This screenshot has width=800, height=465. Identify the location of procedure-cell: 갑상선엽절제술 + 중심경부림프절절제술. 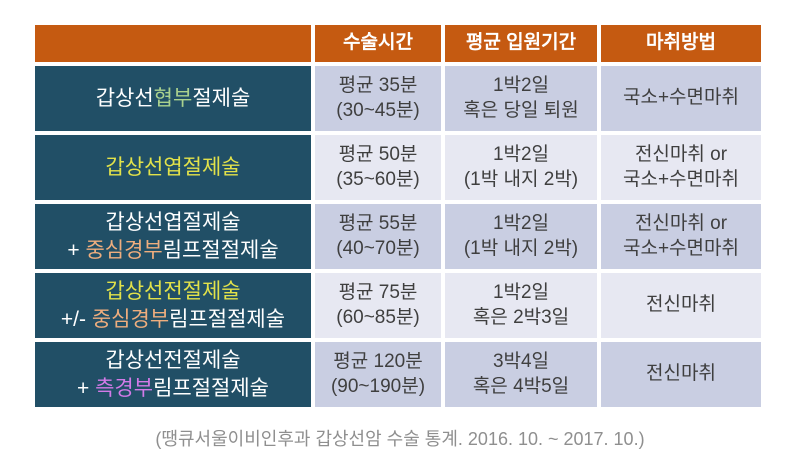
(173, 236).